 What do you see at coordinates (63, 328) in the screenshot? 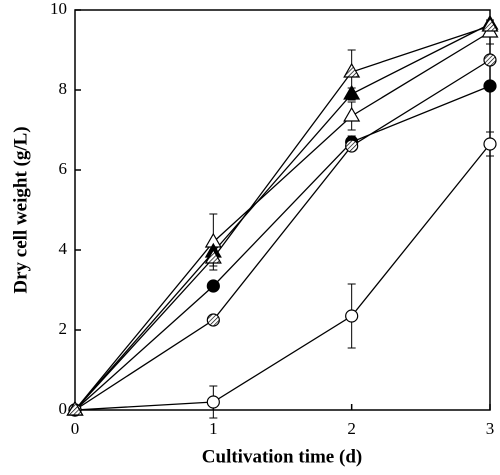
I see `y-tick-label: 2` at bounding box center [63, 328].